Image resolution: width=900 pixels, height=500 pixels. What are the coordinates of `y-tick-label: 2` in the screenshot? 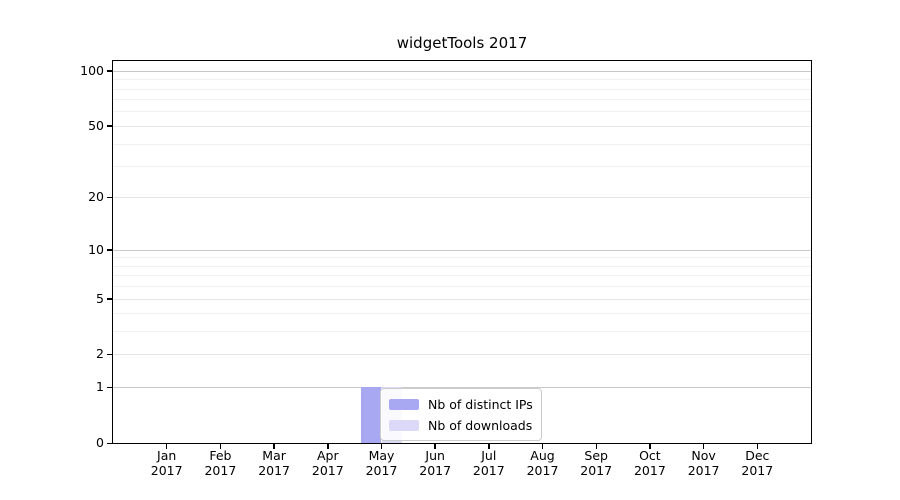 It's located at (100, 354).